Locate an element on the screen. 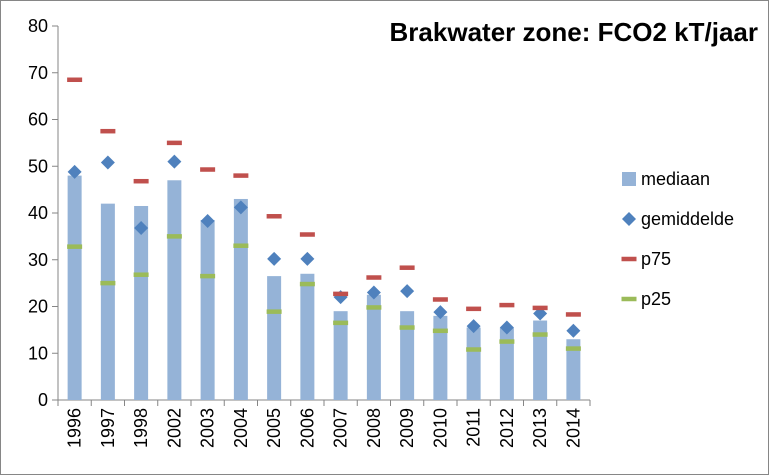  x-tick-label: 2012 is located at coordinates (507, 428).